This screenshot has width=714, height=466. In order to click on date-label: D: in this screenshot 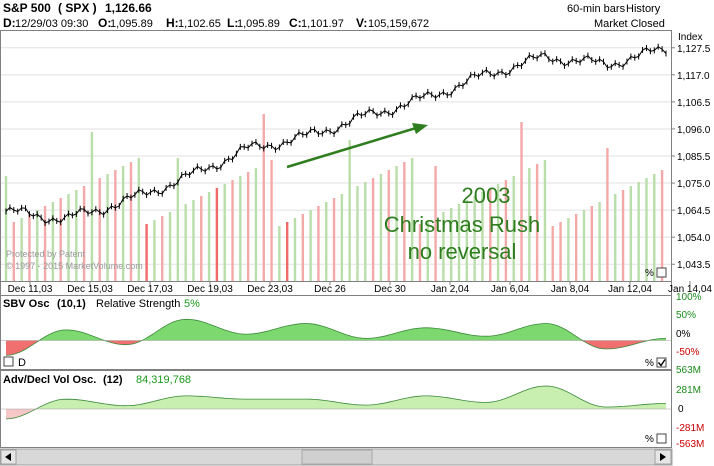, I will do `click(9, 23)`.